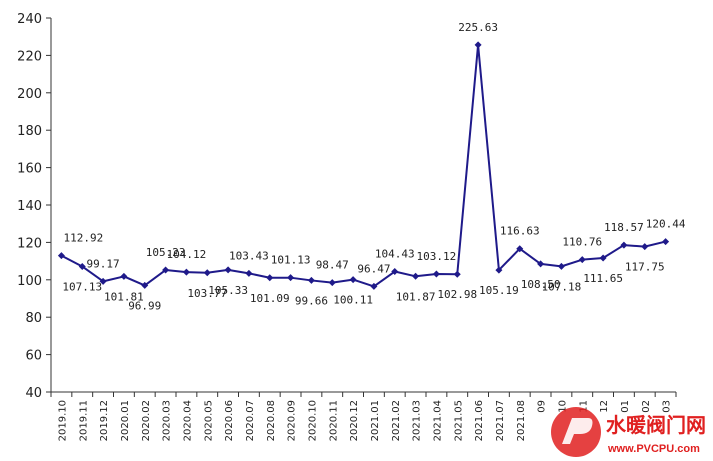  What do you see at coordinates (478, 27) in the screenshot?
I see `data-label: 225.63` at bounding box center [478, 27].